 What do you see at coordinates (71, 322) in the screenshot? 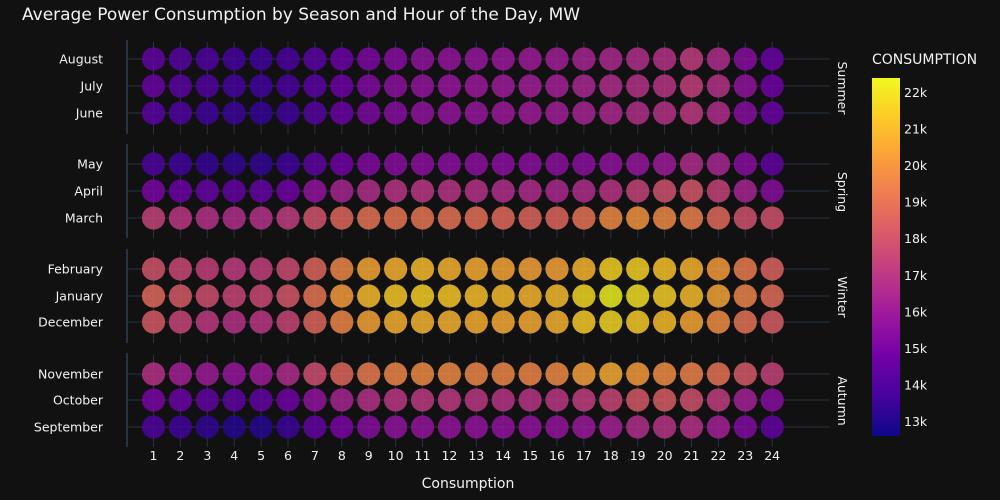
I see `y-tick-label: December` at bounding box center [71, 322].